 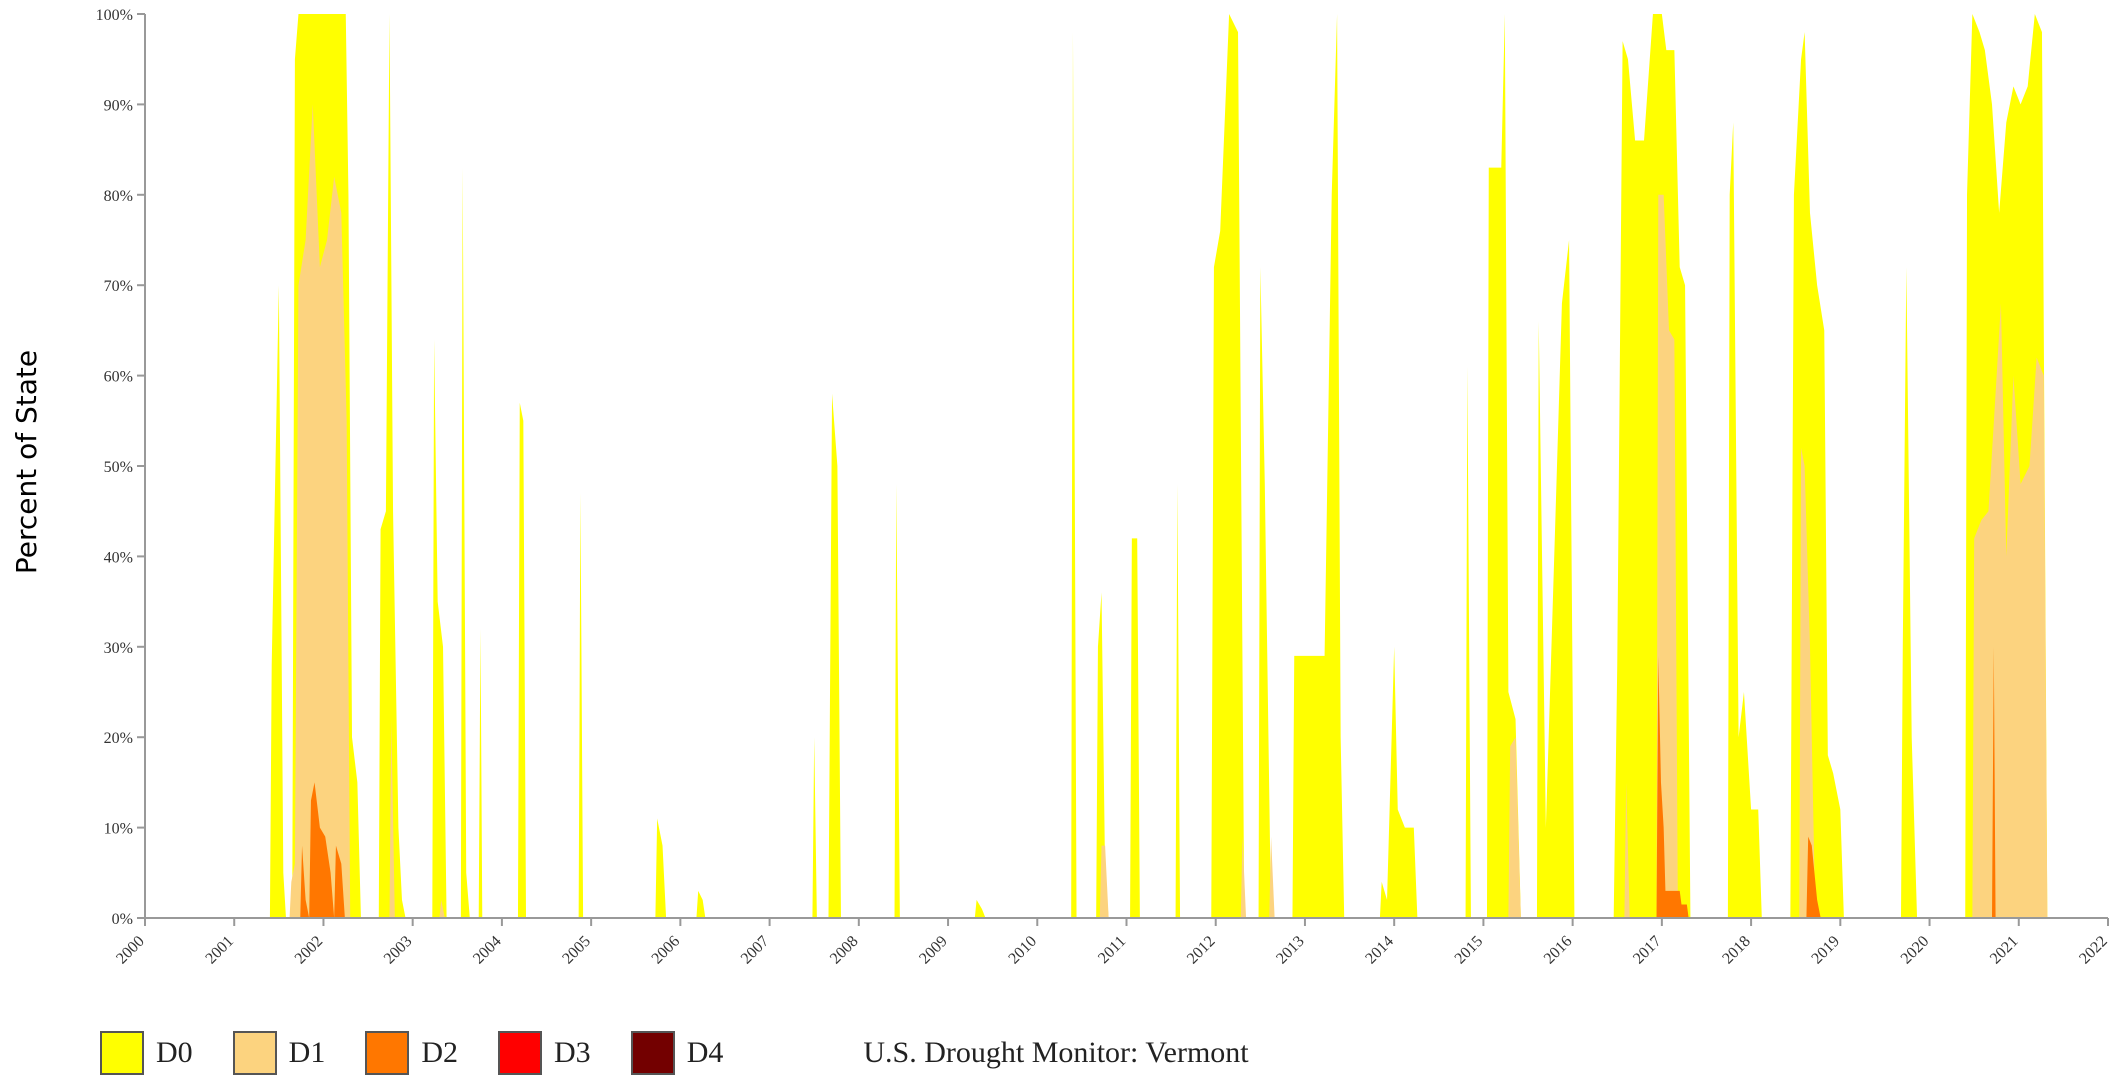 What do you see at coordinates (755, 950) in the screenshot?
I see `x-tick-label: 2007` at bounding box center [755, 950].